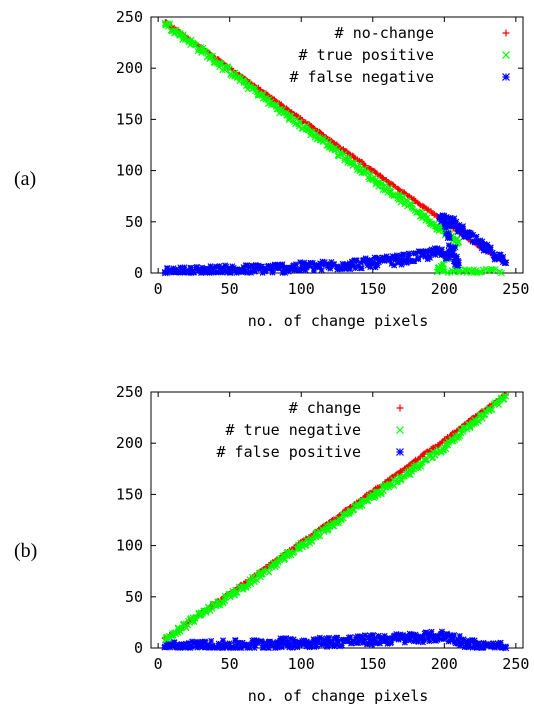 This screenshot has height=709, width=534. I want to click on panel-label-a: (a), so click(25, 179).